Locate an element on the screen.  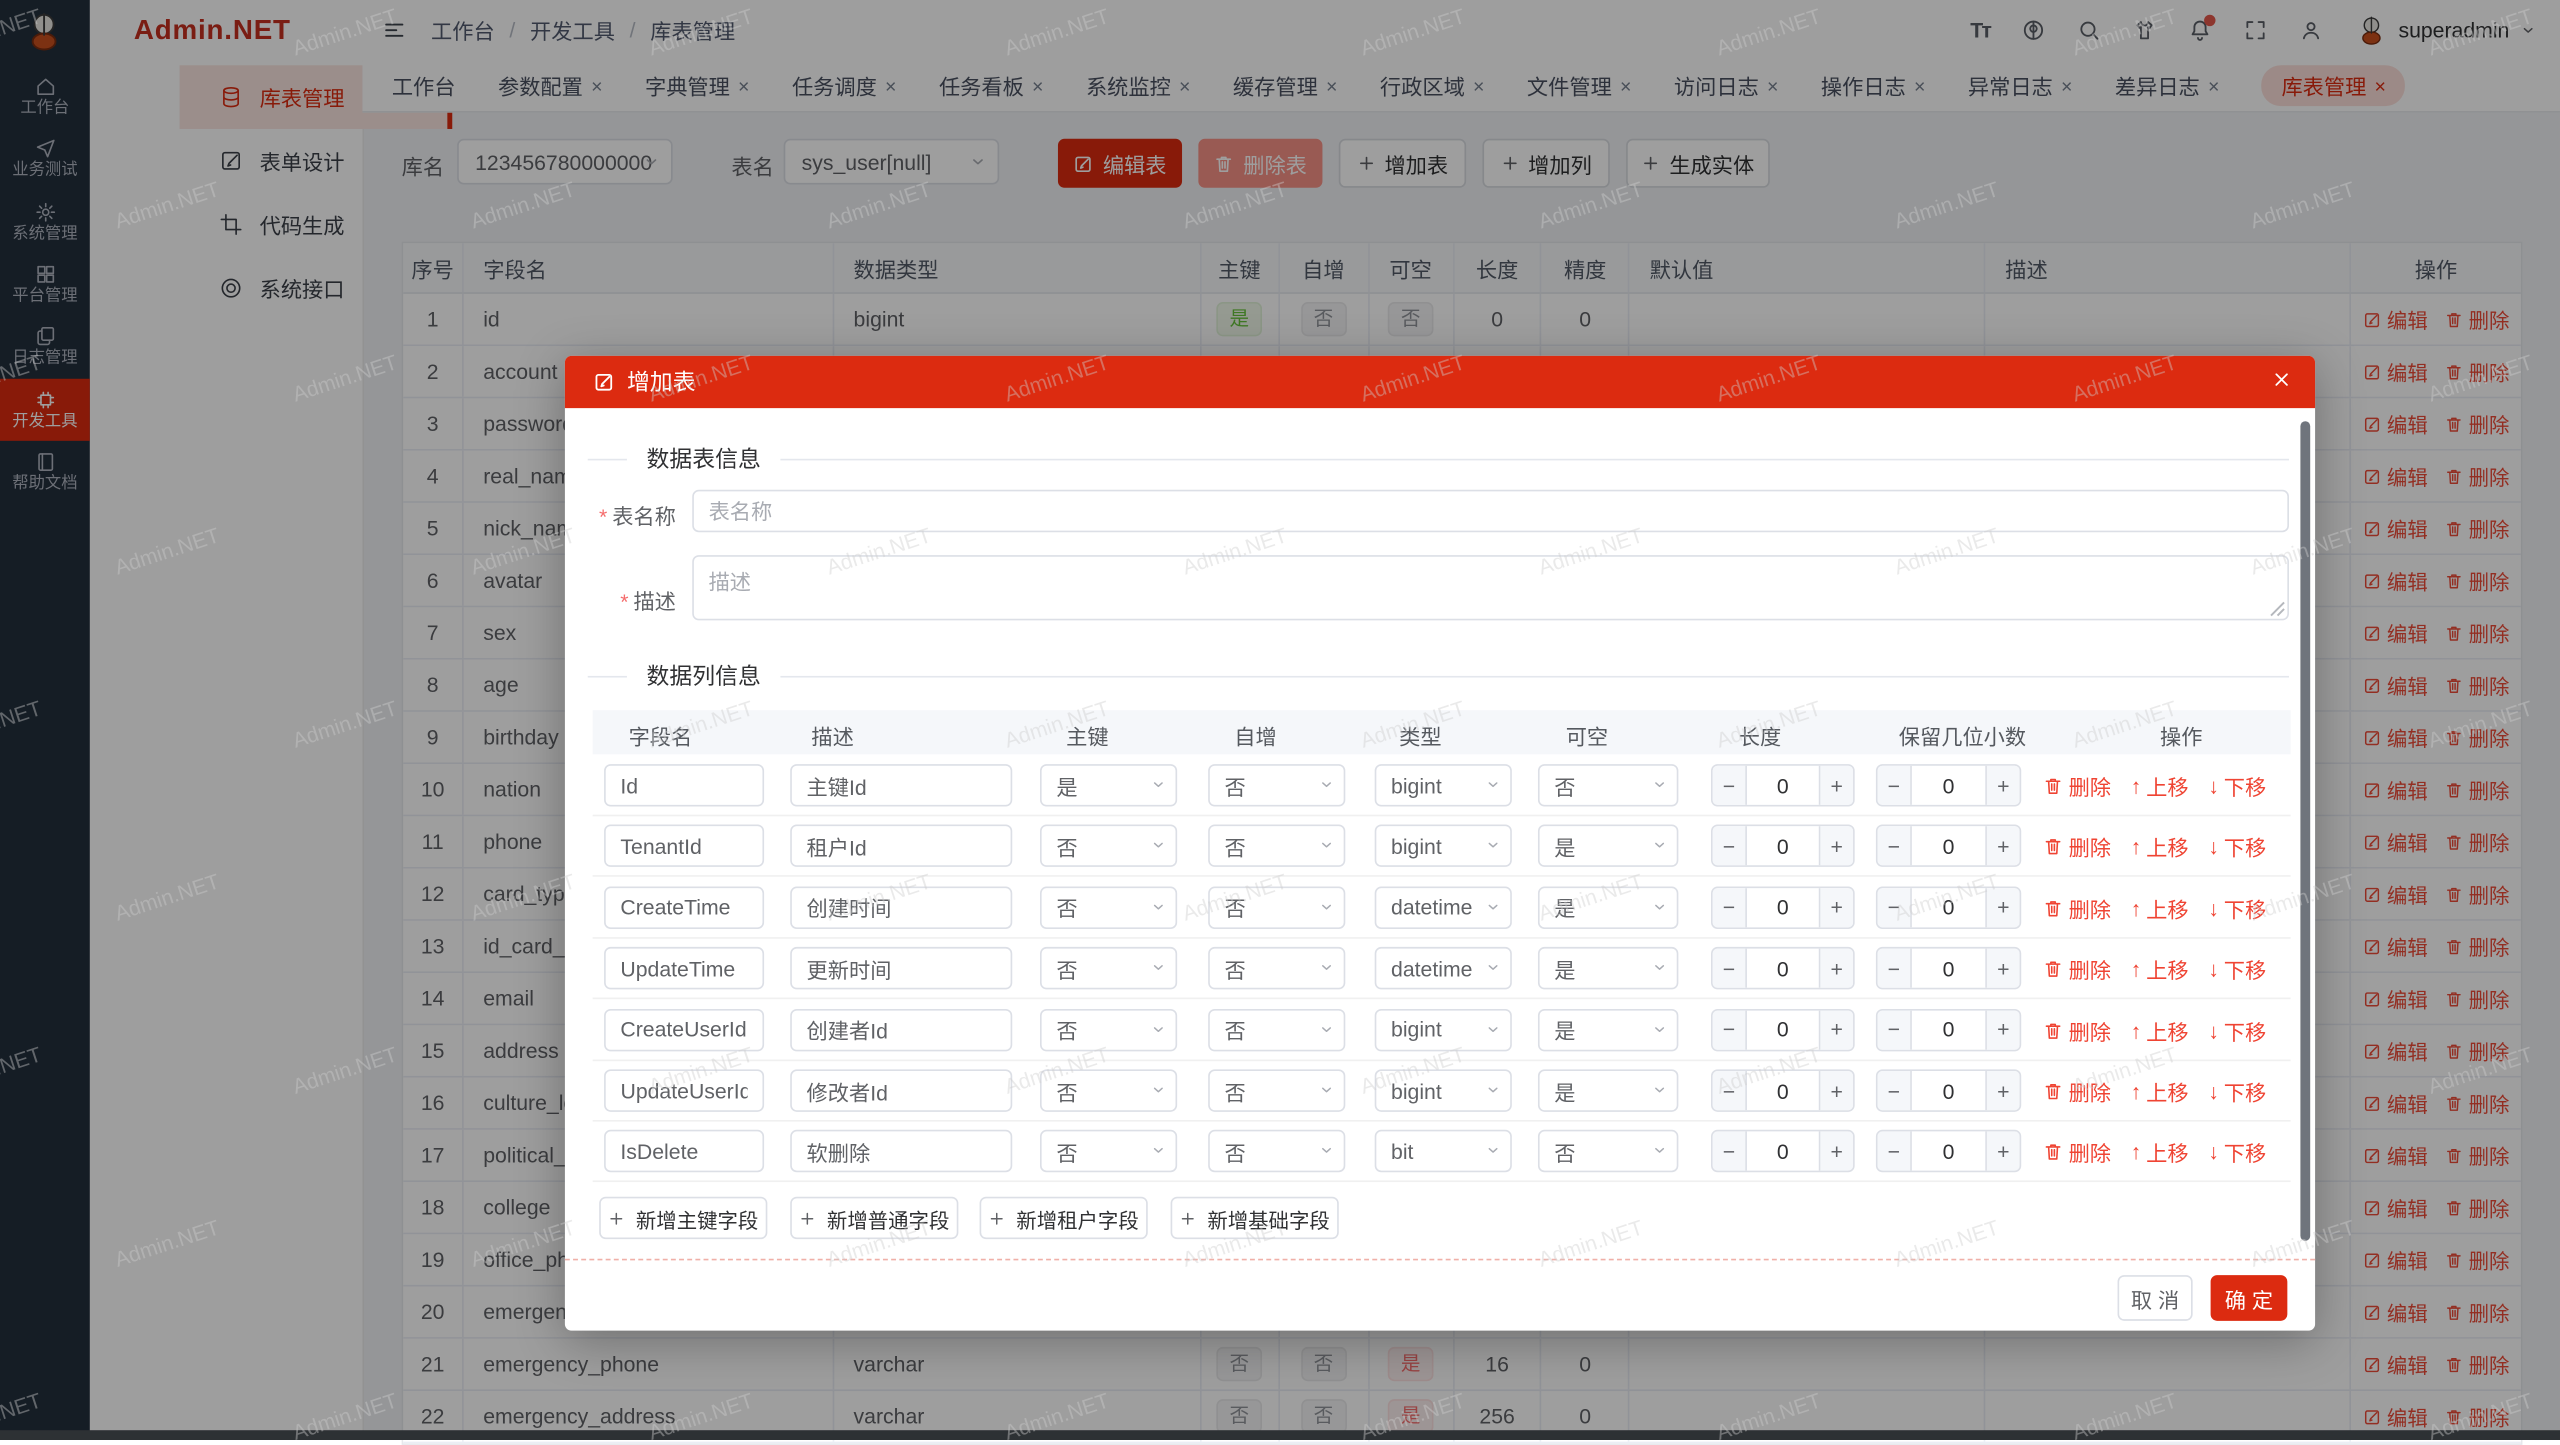
add-field-button-1: 新增主键字段 is located at coordinates (683, 1218).